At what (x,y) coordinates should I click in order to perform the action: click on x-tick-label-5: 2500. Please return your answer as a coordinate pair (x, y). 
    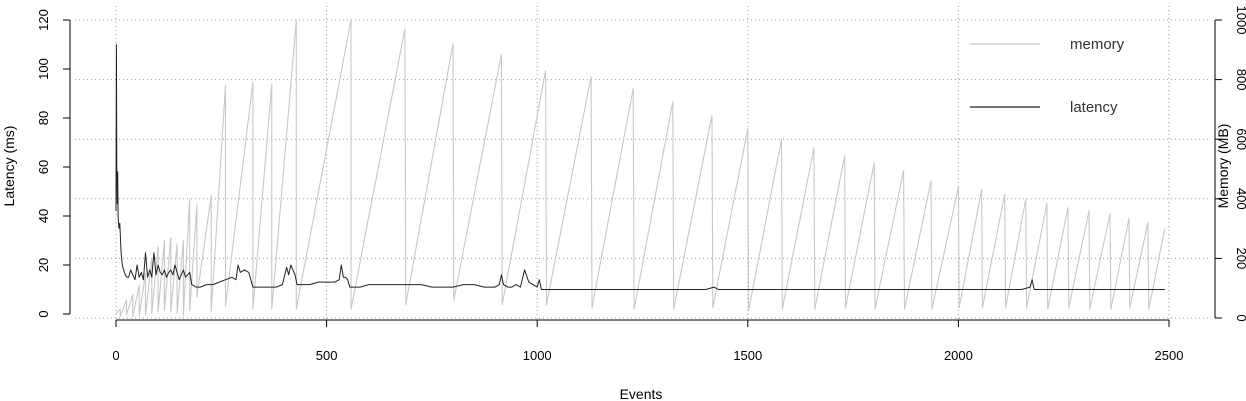
    Looking at the image, I should click on (1169, 355).